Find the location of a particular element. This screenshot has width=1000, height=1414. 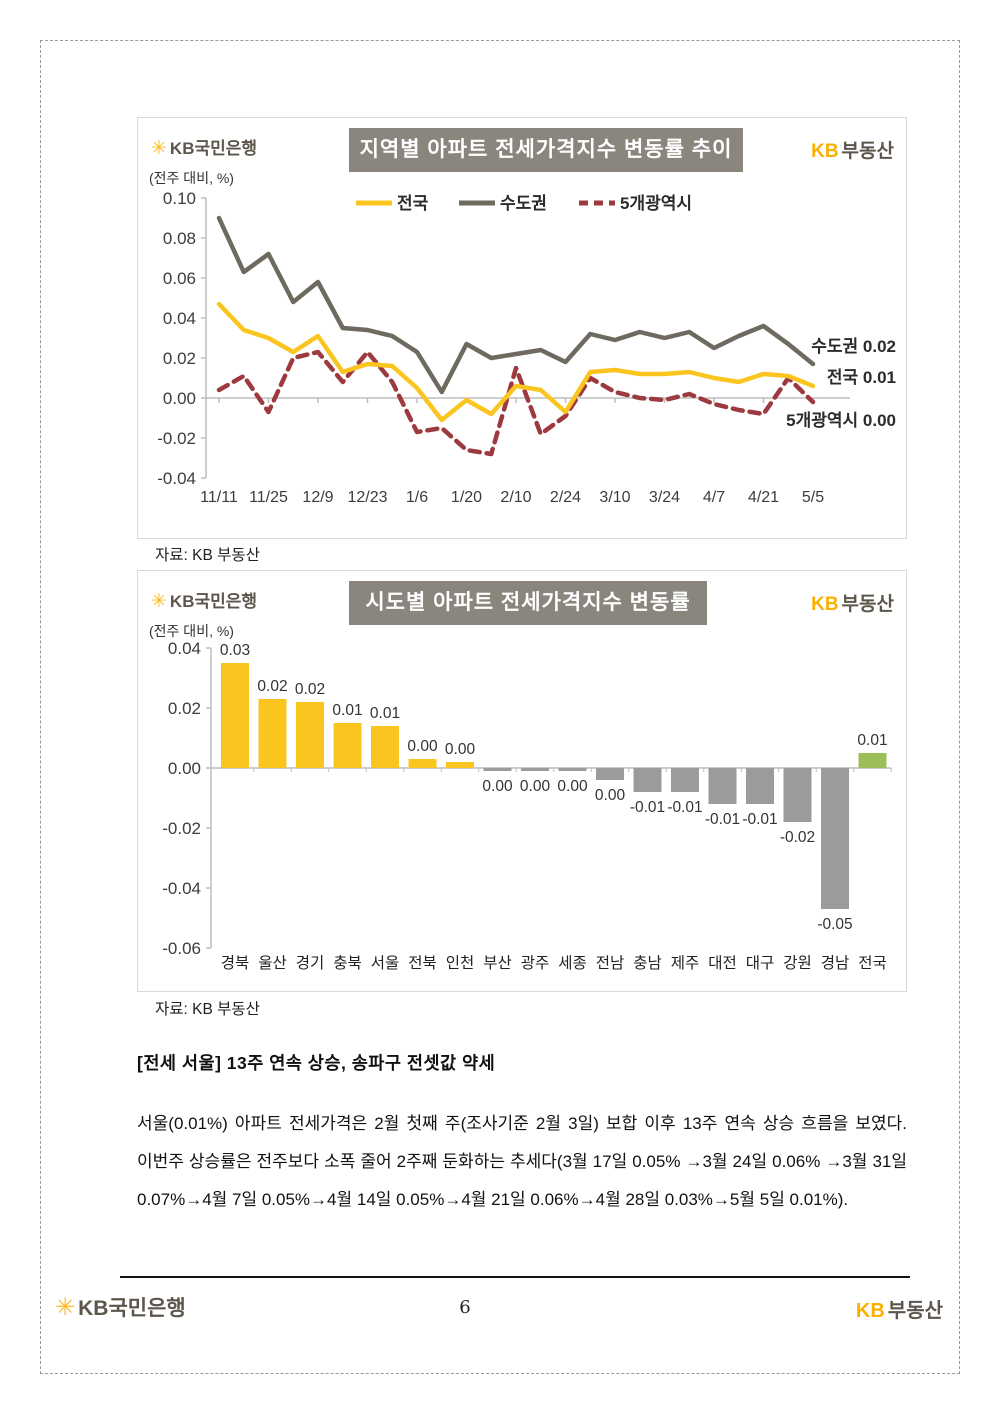

bar-value-label: -0.02 is located at coordinates (797, 837).